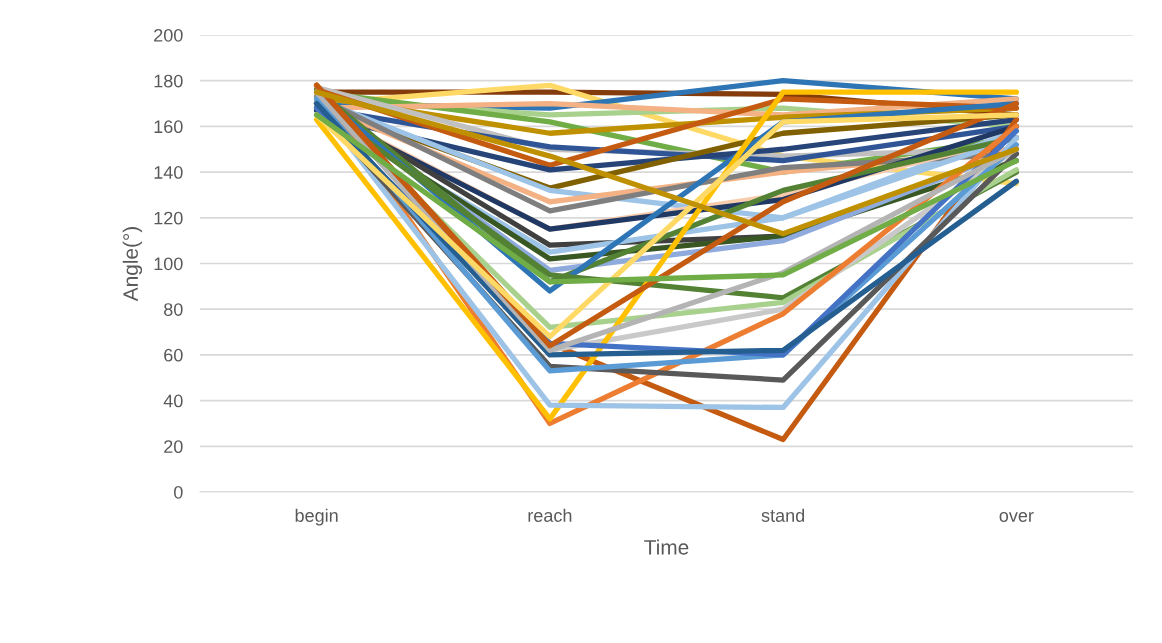  What do you see at coordinates (666, 547) in the screenshot?
I see `x-axis-title: Time` at bounding box center [666, 547].